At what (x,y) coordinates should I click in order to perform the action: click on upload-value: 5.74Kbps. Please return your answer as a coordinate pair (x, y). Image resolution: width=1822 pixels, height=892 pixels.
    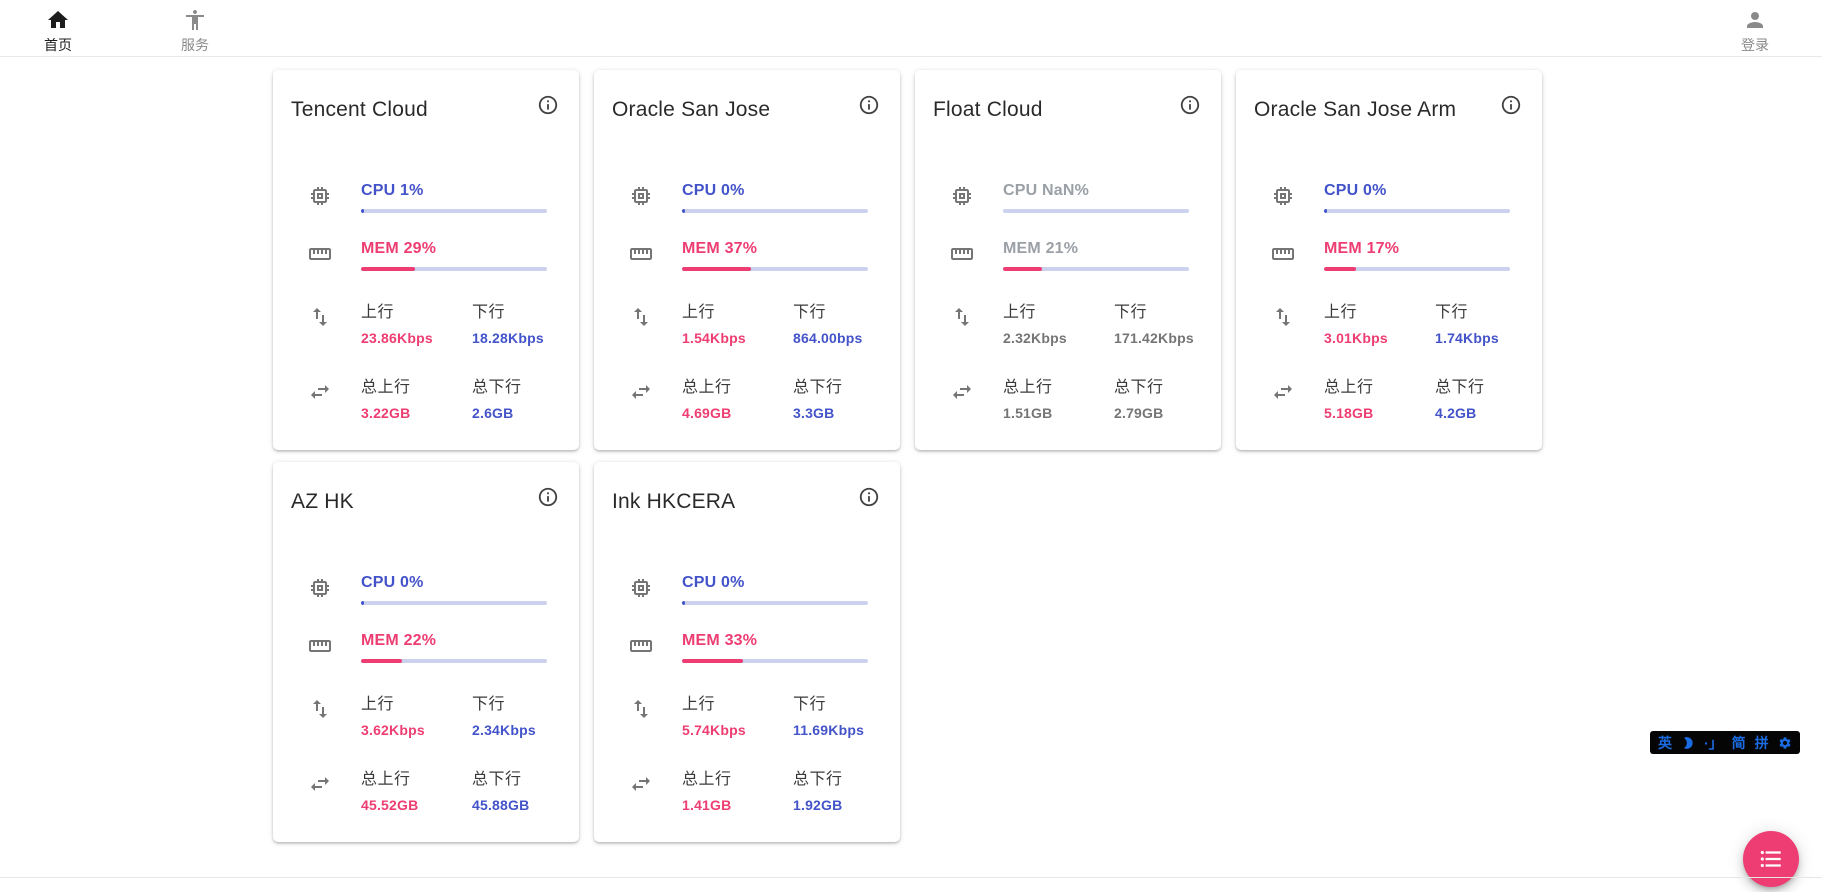
    Looking at the image, I should click on (714, 730).